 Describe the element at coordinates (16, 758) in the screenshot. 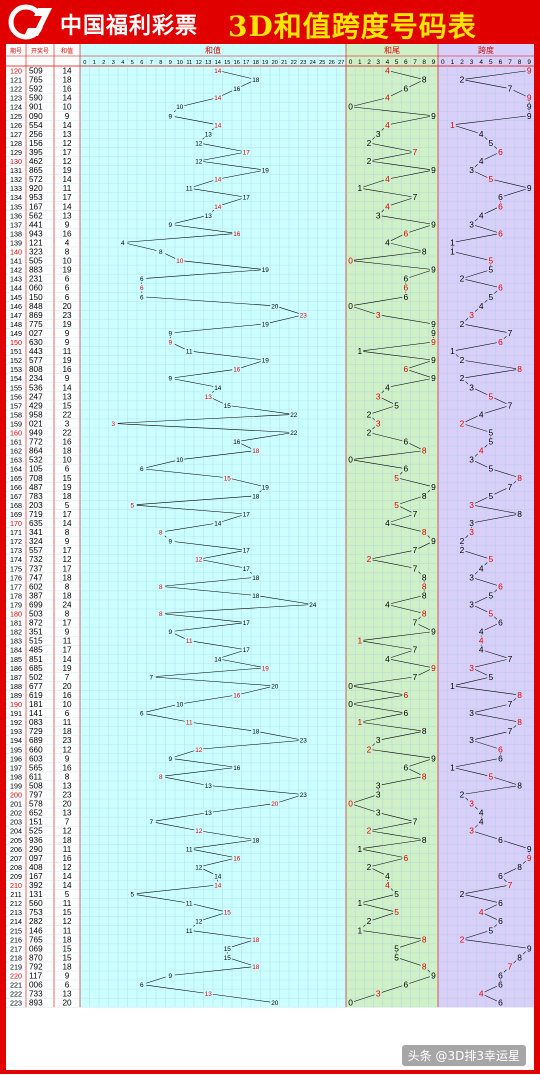

I see `period-cell: 196` at that location.